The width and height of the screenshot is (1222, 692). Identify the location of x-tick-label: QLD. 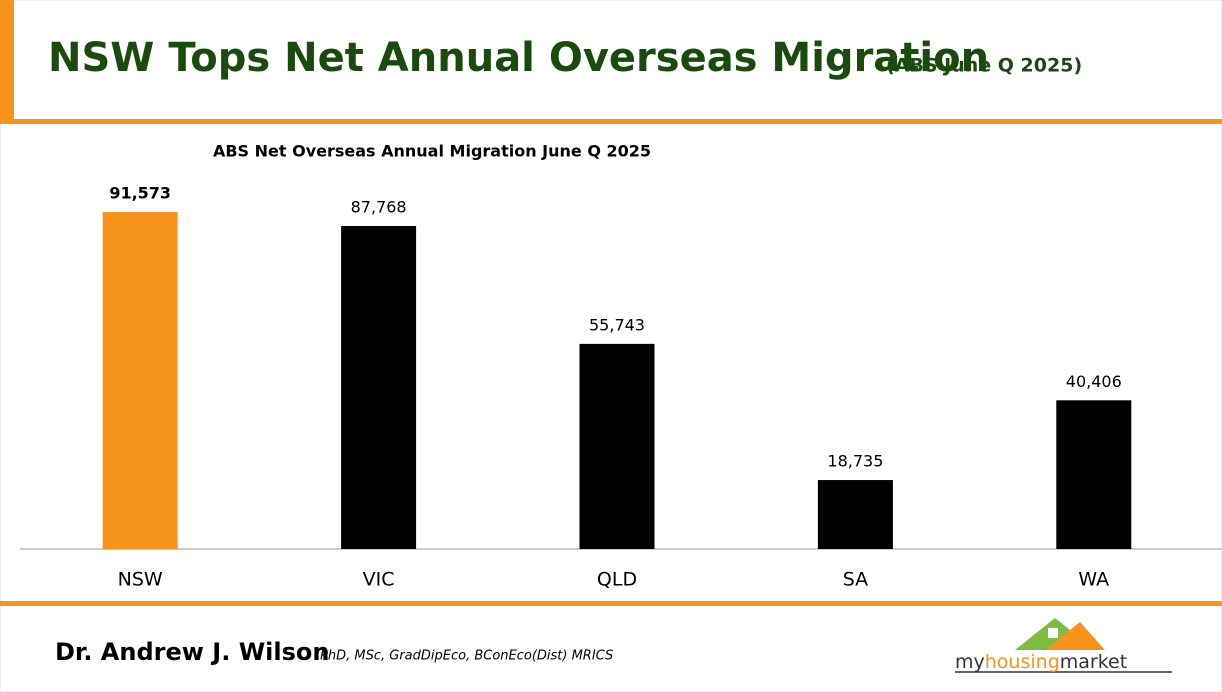
(617, 580).